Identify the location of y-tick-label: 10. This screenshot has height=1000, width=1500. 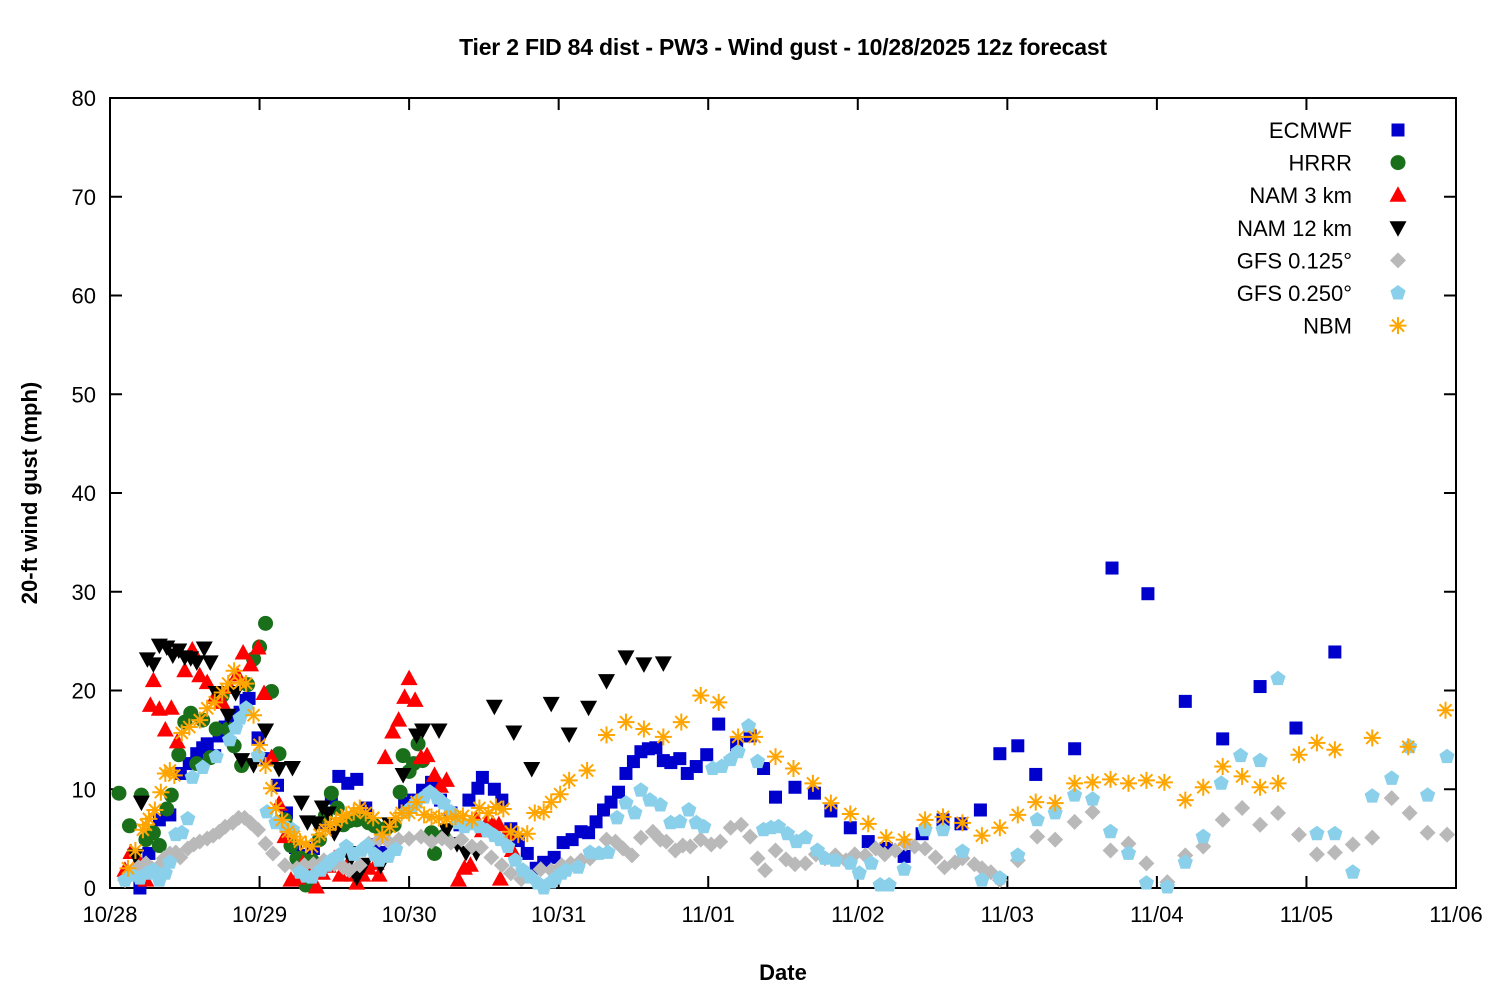
(84, 789).